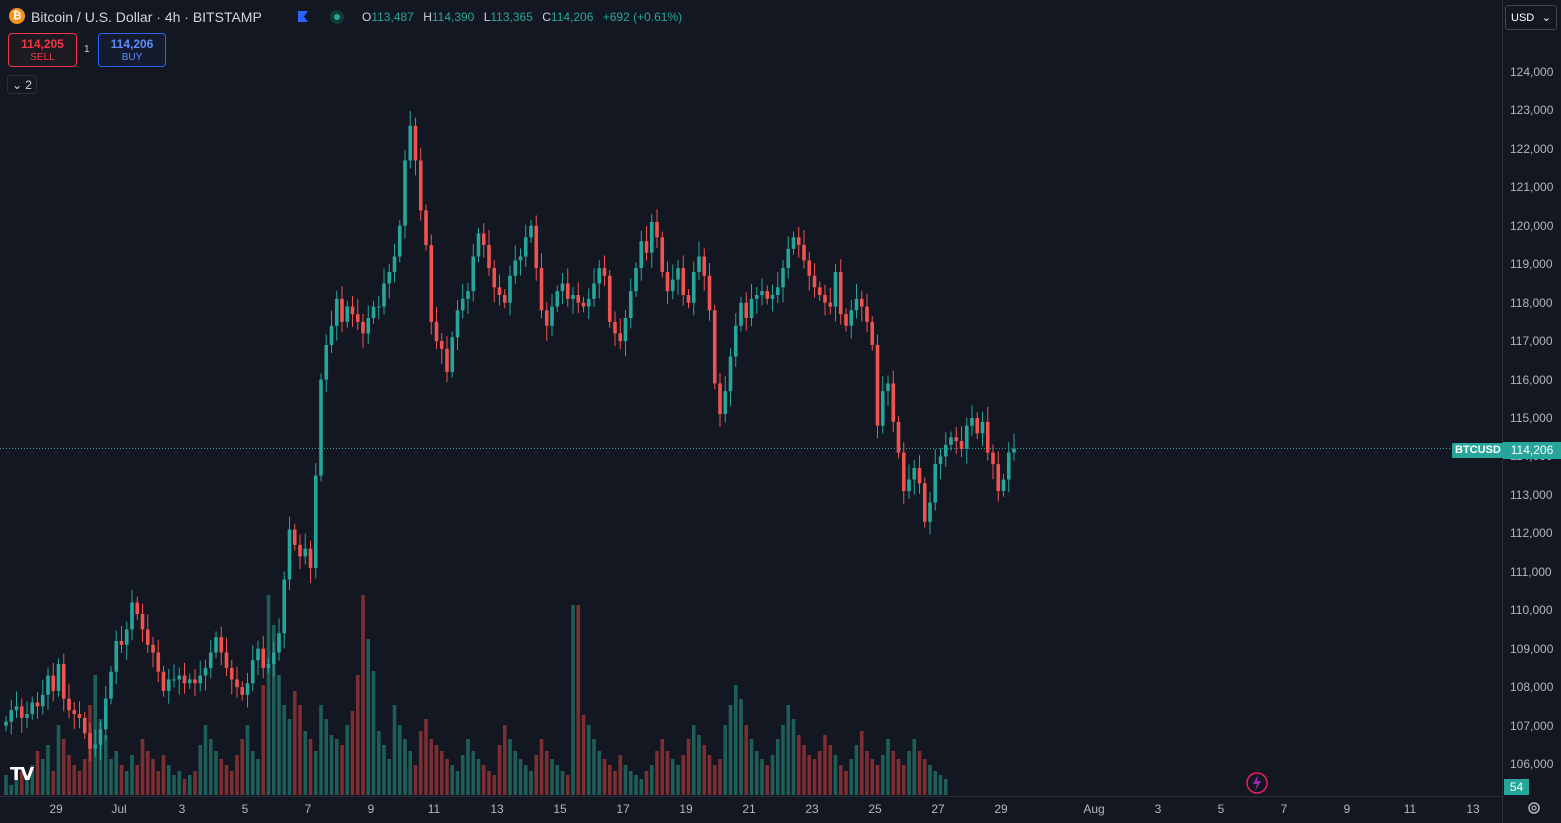 The width and height of the screenshot is (1561, 823). Describe the element at coordinates (1534, 808) in the screenshot. I see `gear-icon` at that location.